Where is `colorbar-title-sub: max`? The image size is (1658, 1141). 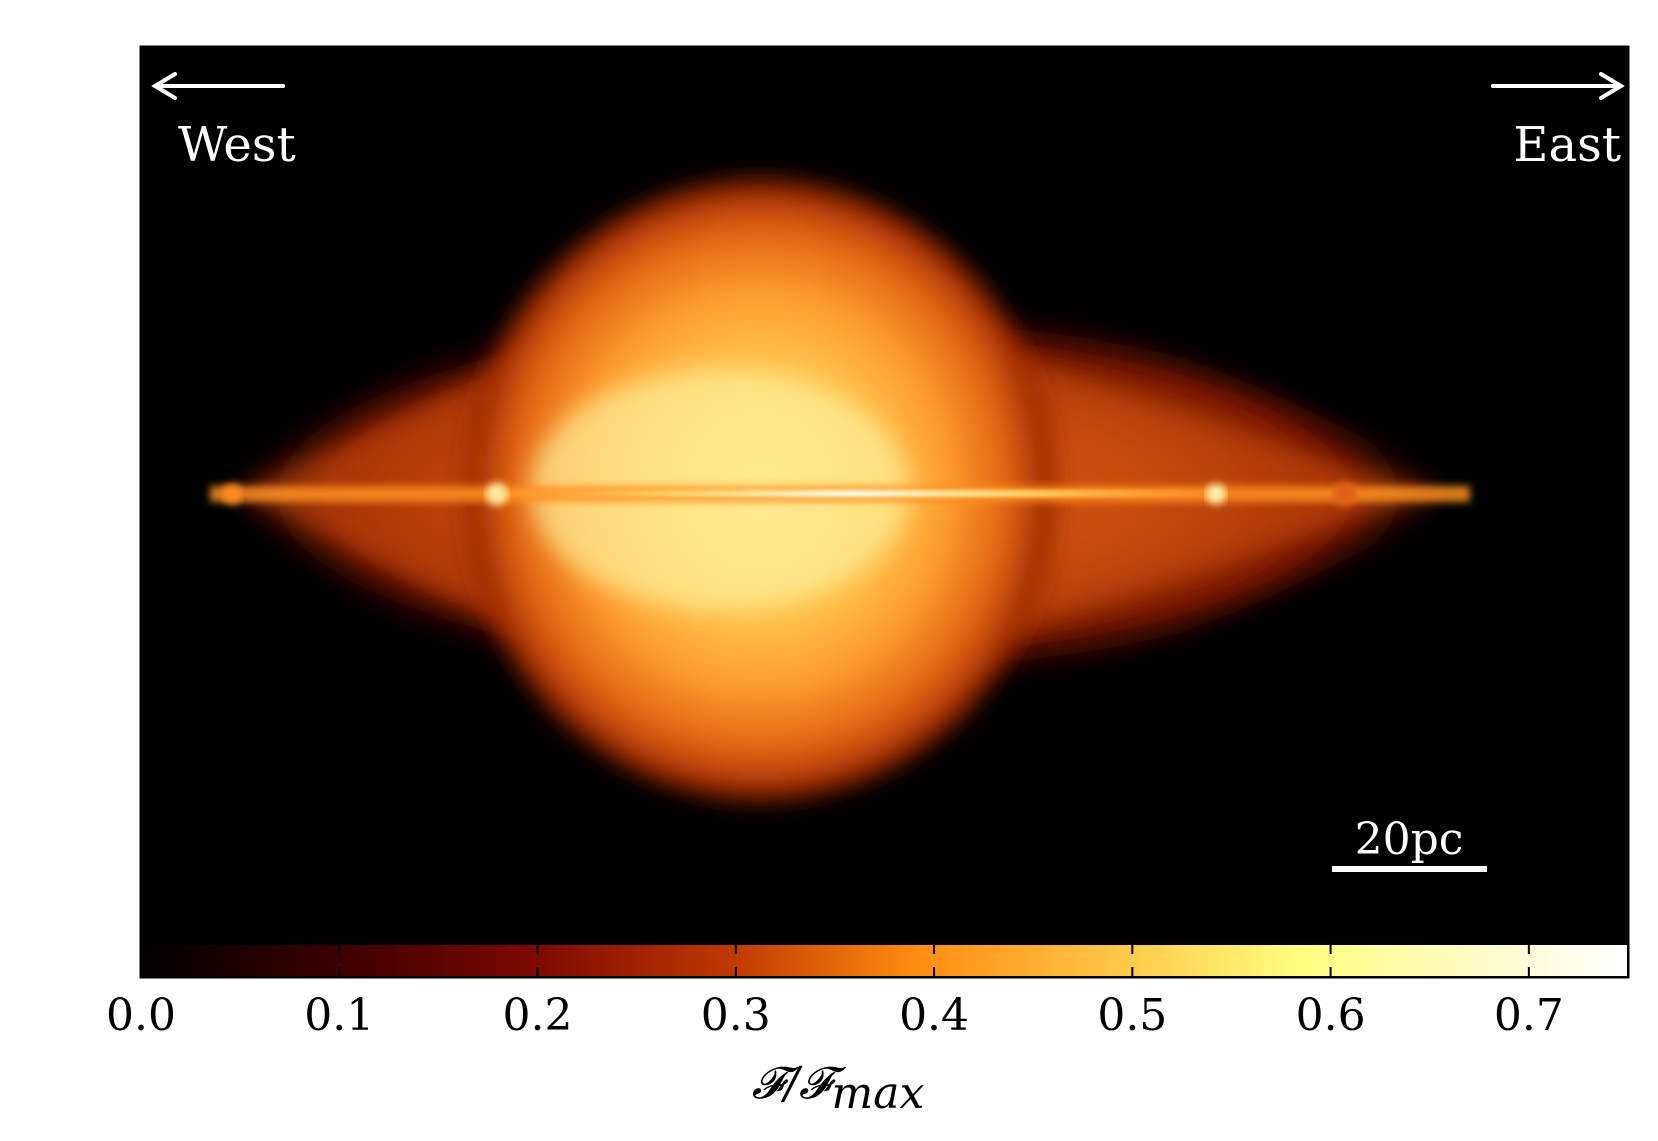
colorbar-title-sub: max is located at coordinates (878, 1093).